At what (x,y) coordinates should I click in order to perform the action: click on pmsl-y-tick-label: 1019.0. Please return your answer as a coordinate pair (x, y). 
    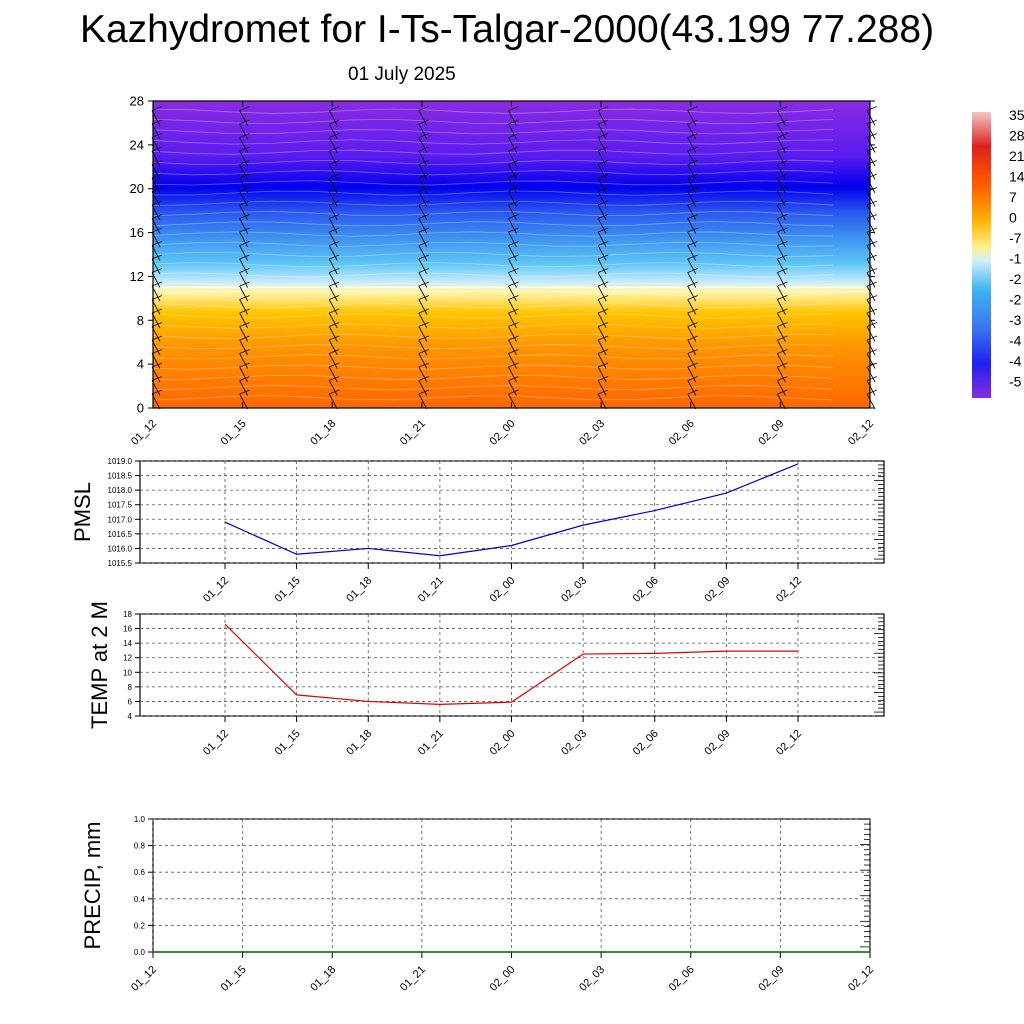
    Looking at the image, I should click on (120, 461).